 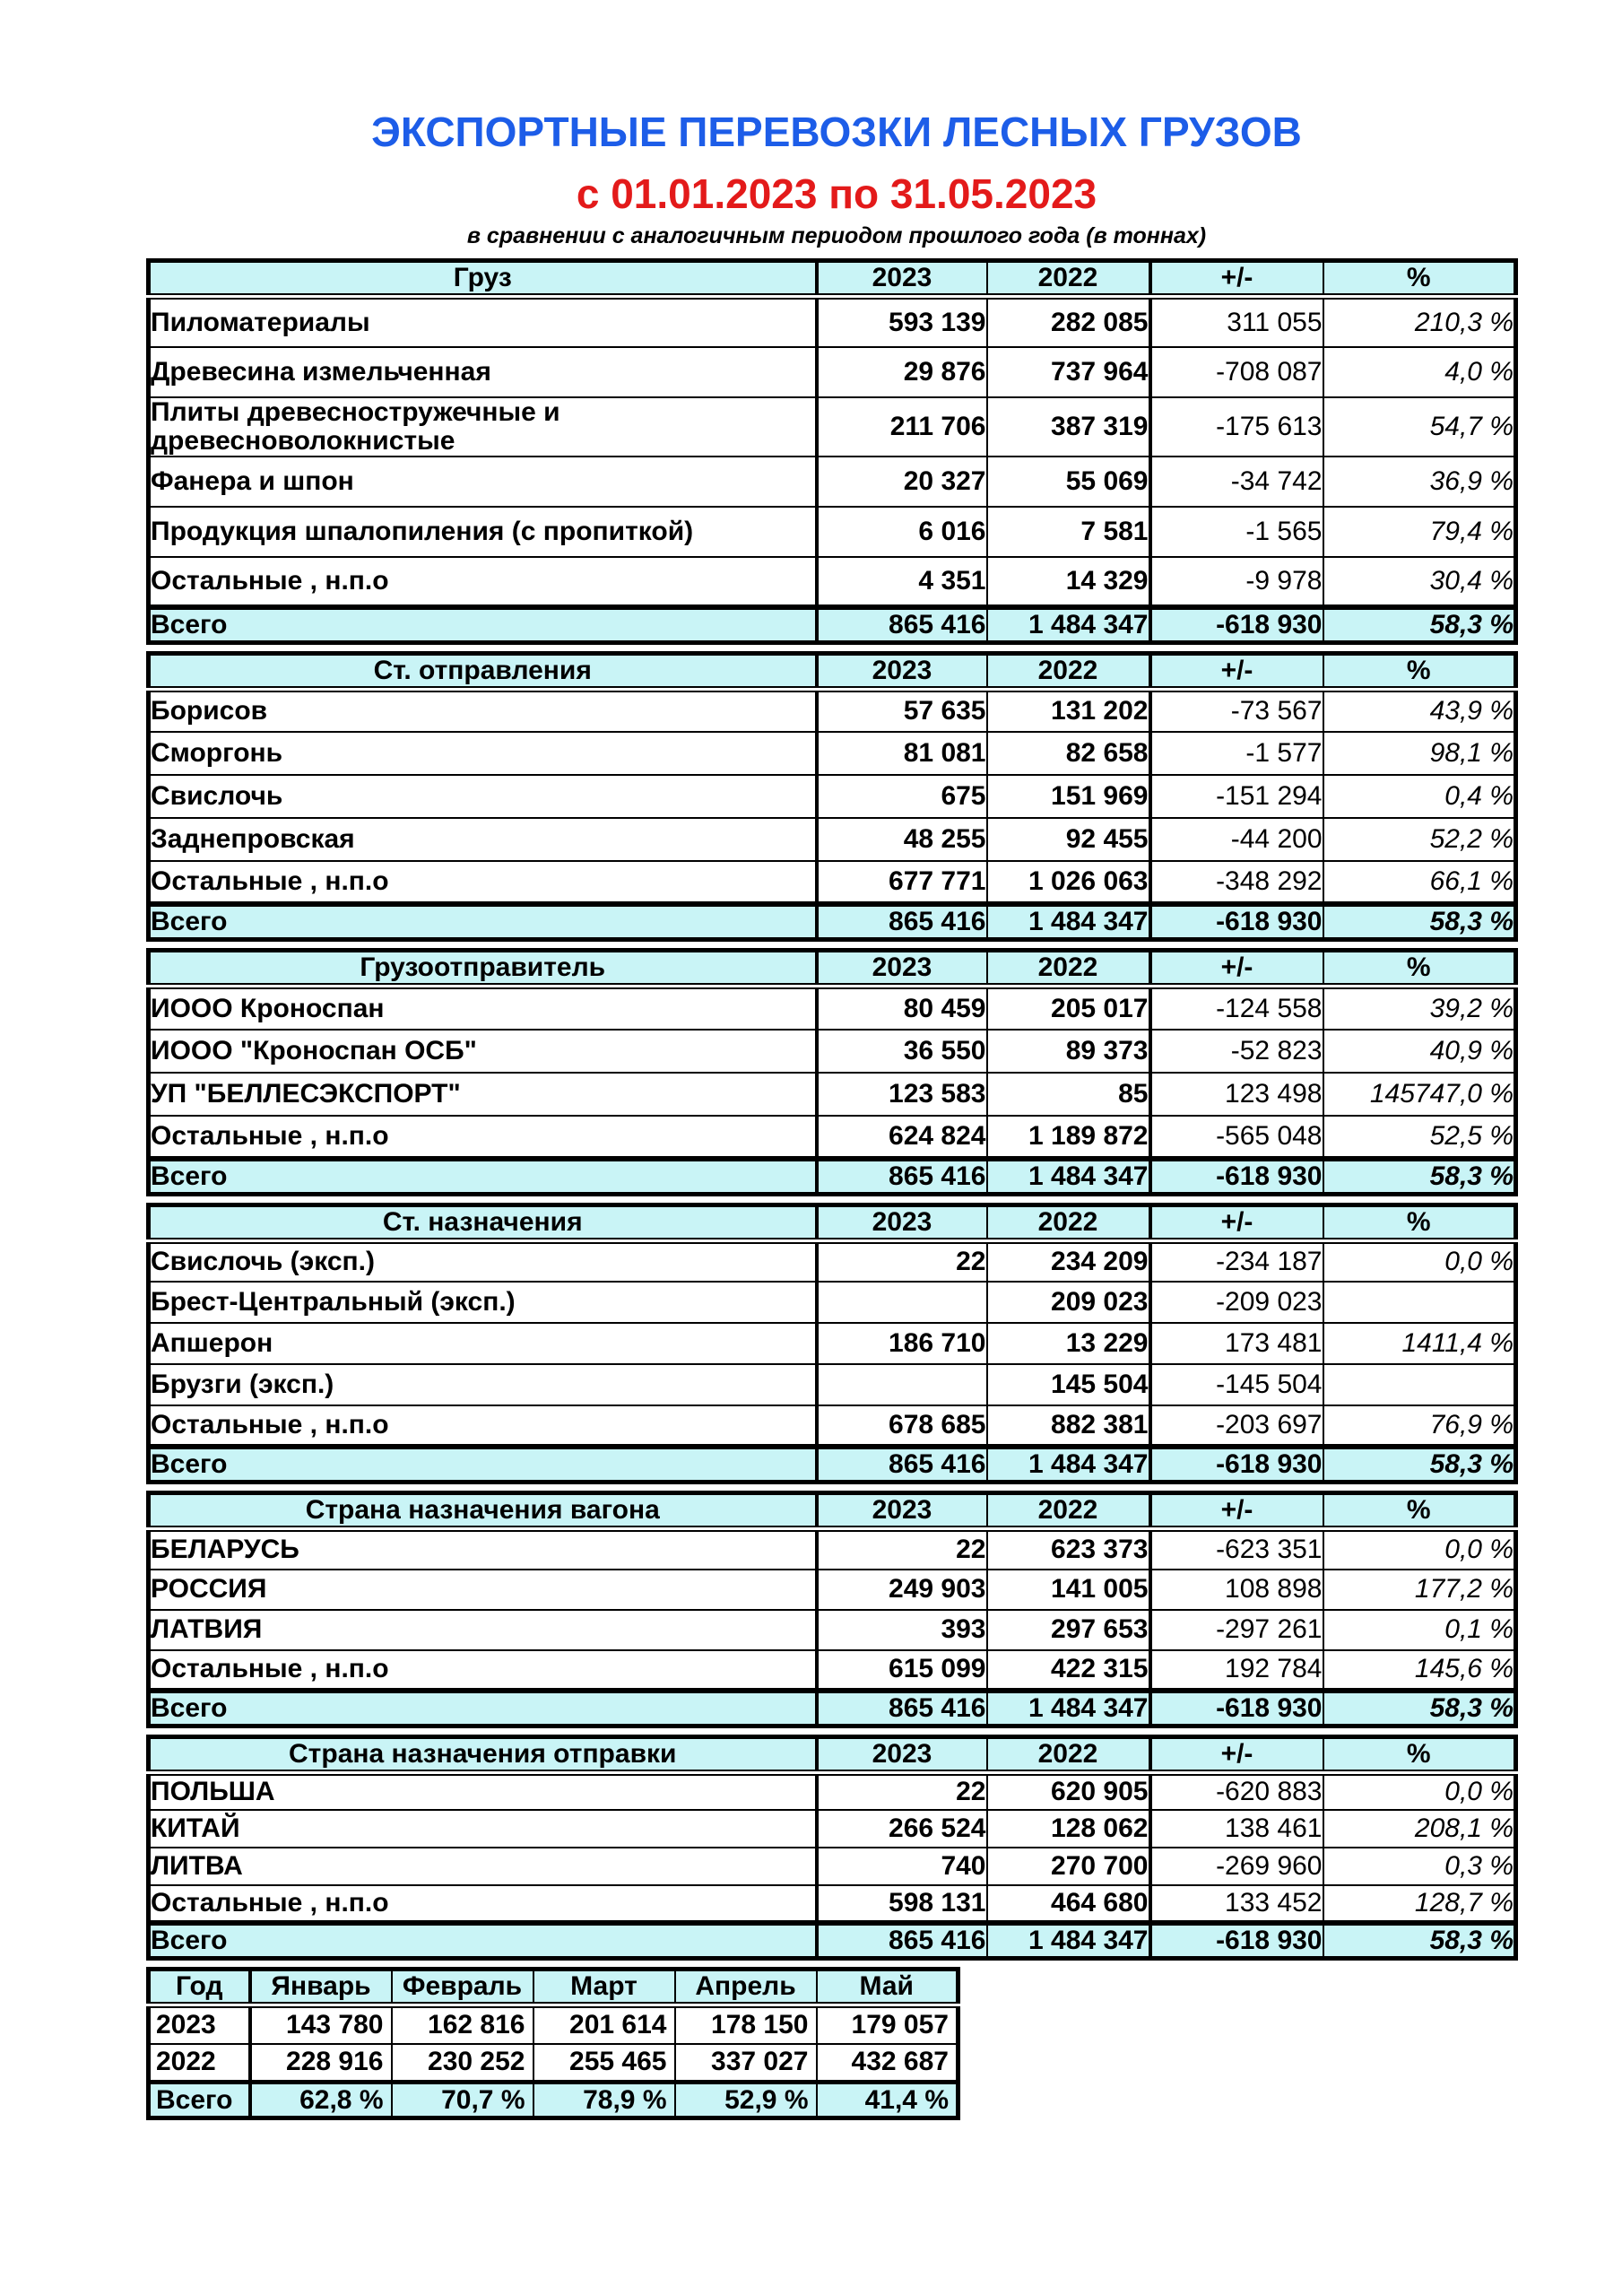 I want to click on cell-2023: 80 459, so click(x=901, y=1008).